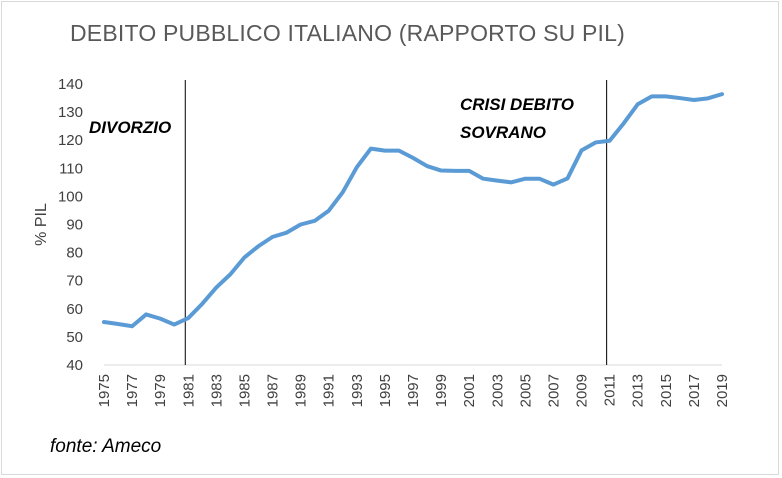 The image size is (782, 478). Describe the element at coordinates (71, 168) in the screenshot. I see `y-tick-label: 110` at that location.